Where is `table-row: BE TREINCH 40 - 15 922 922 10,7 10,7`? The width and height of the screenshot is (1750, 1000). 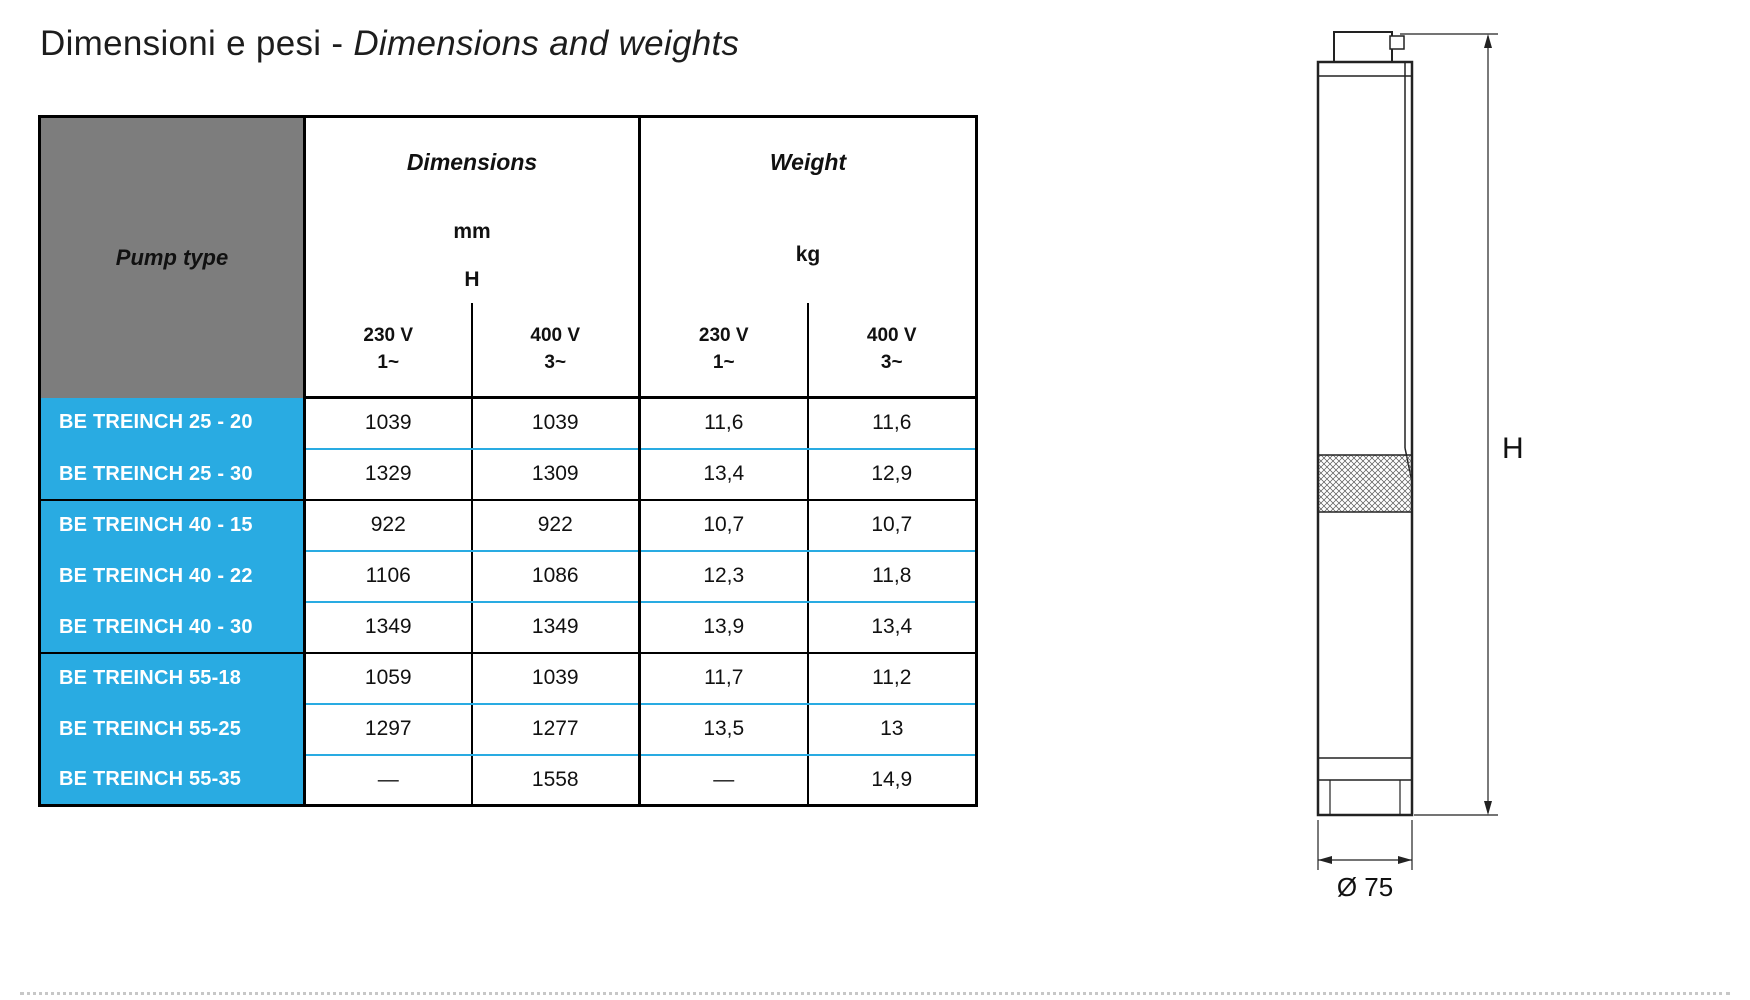 table-row: BE TREINCH 40 - 15 922 922 10,7 10,7 is located at coordinates (508, 525).